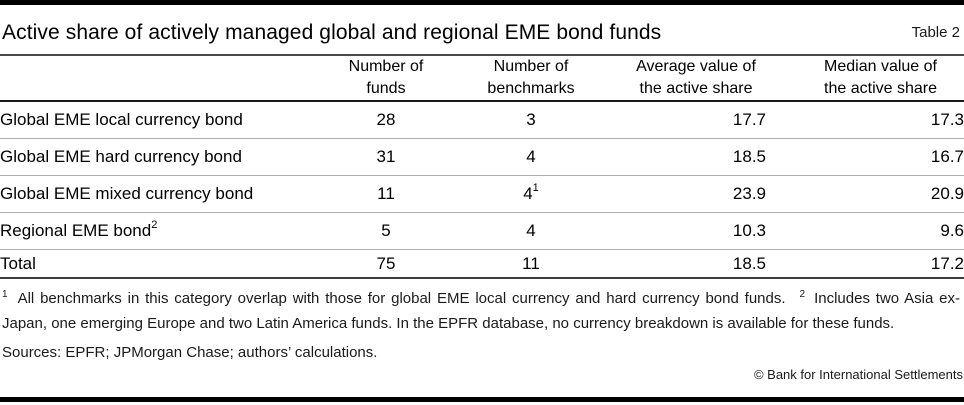 The height and width of the screenshot is (405, 964). I want to click on benchmarks-value: 41, so click(531, 194).